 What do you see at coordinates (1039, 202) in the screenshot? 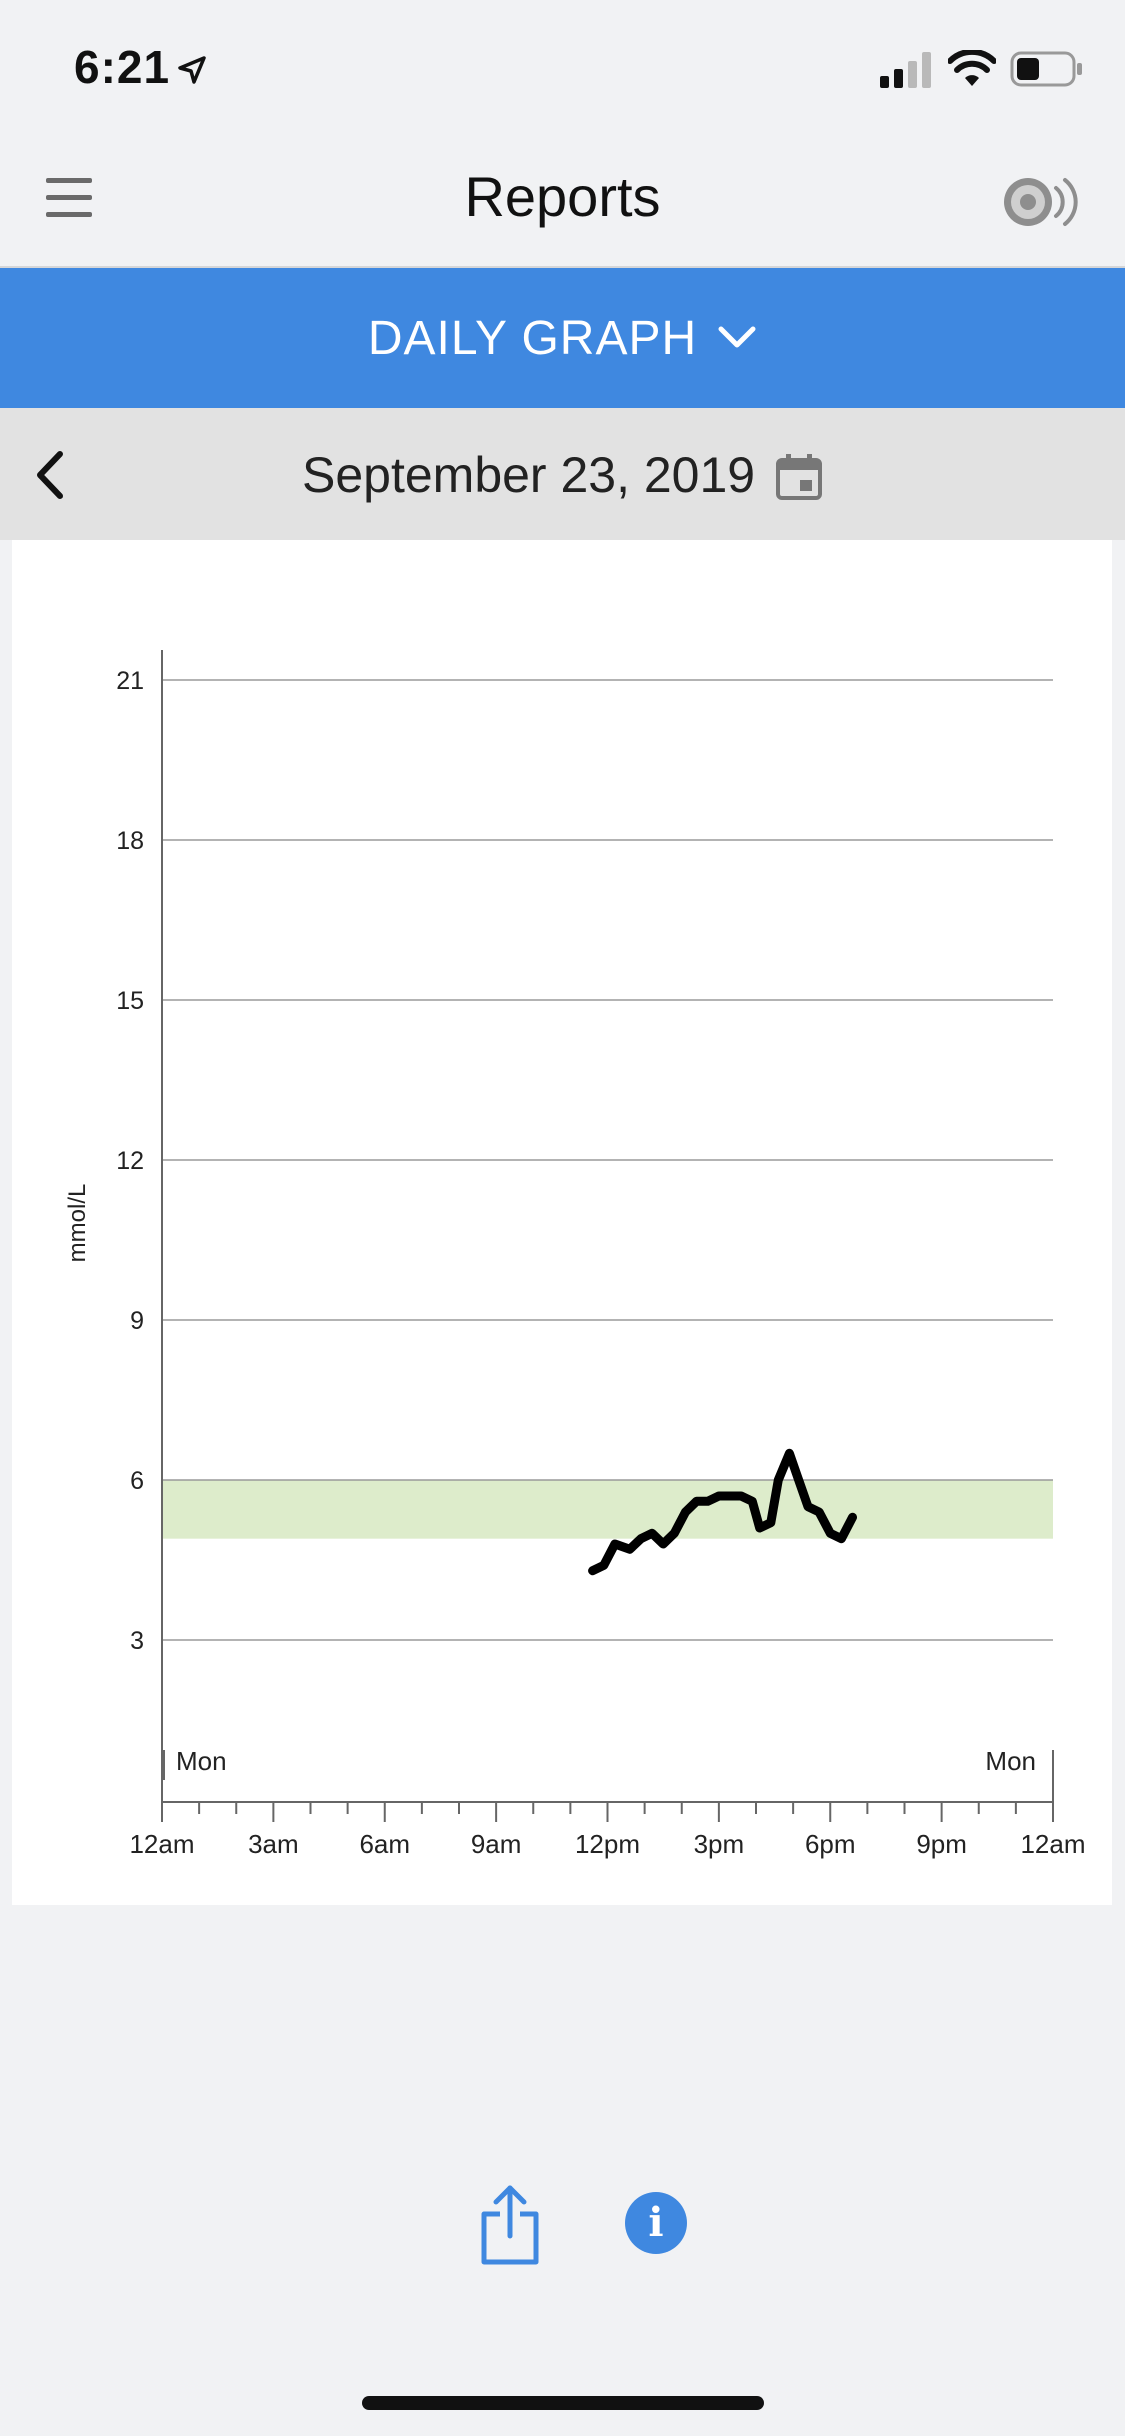
I see `sensor-sound-icon` at bounding box center [1039, 202].